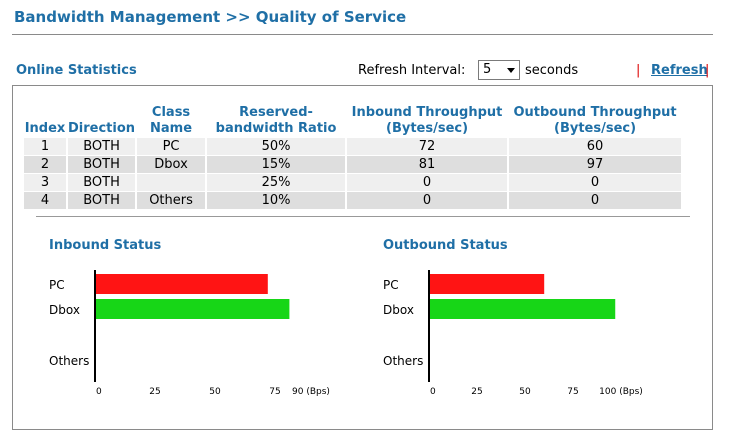 The height and width of the screenshot is (442, 729). Describe the element at coordinates (45, 182) in the screenshot. I see `cell-index: 3` at that location.